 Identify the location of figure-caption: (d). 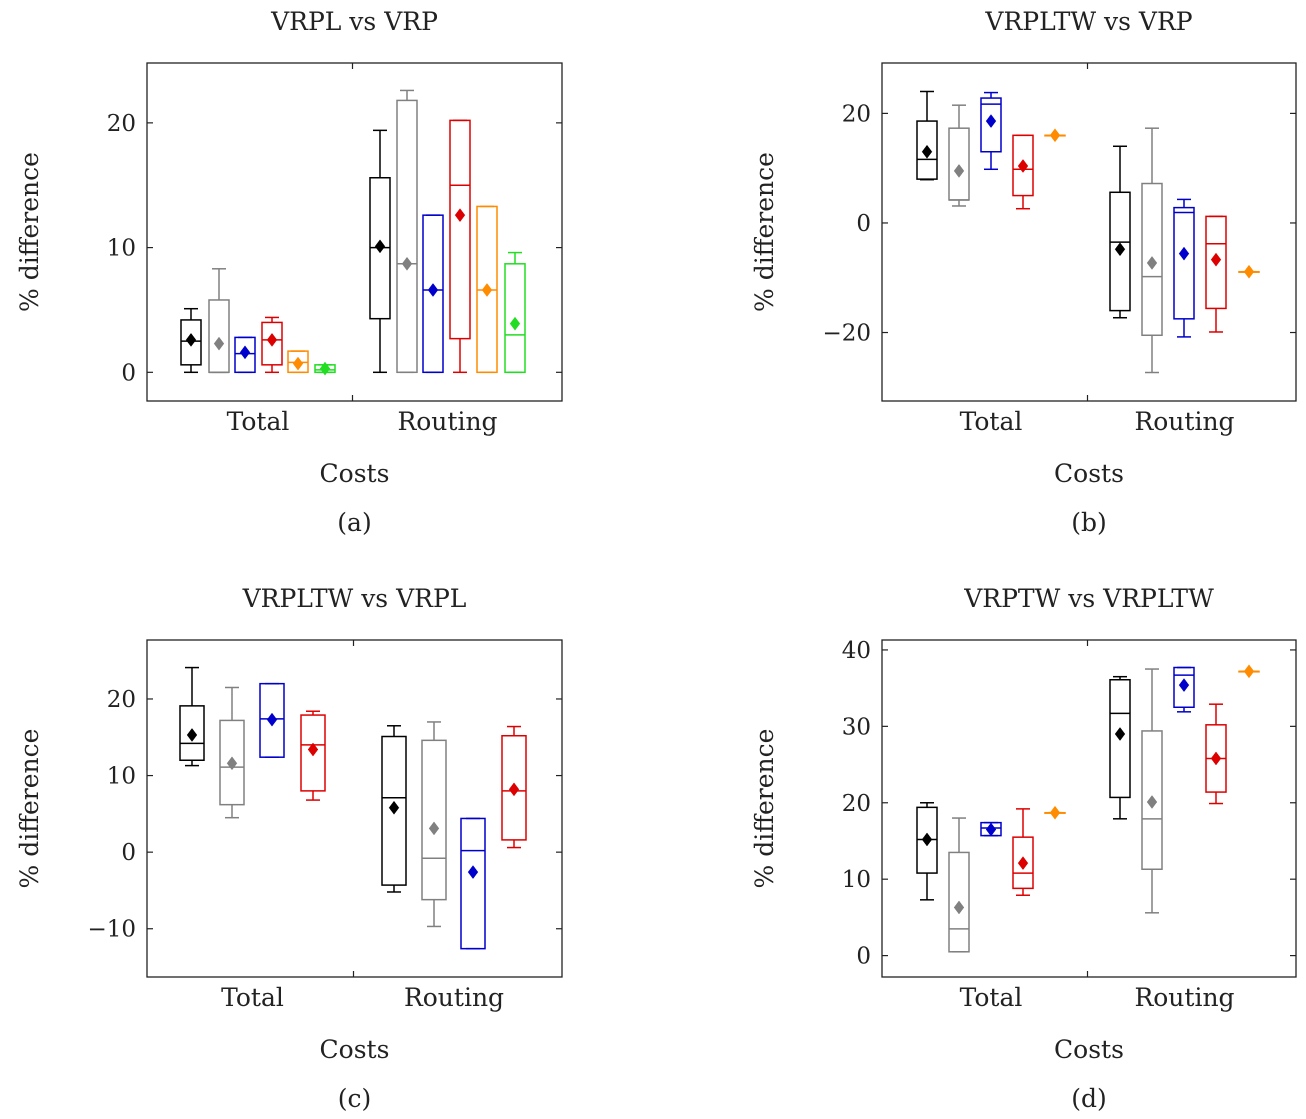
(1089, 1098).